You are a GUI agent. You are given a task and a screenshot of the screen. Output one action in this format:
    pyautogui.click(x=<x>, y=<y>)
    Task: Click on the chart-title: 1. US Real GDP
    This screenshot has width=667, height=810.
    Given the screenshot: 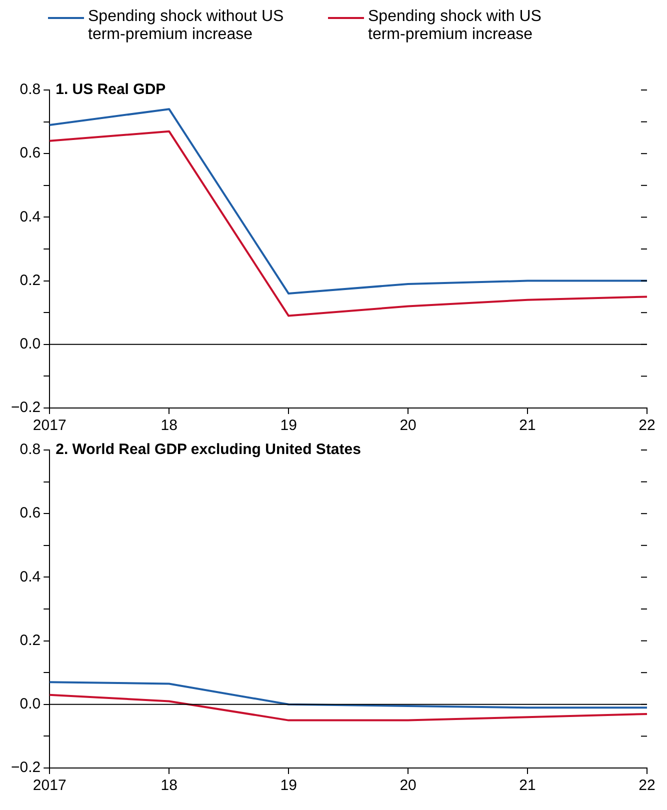 What is the action you would take?
    pyautogui.click(x=111, y=89)
    